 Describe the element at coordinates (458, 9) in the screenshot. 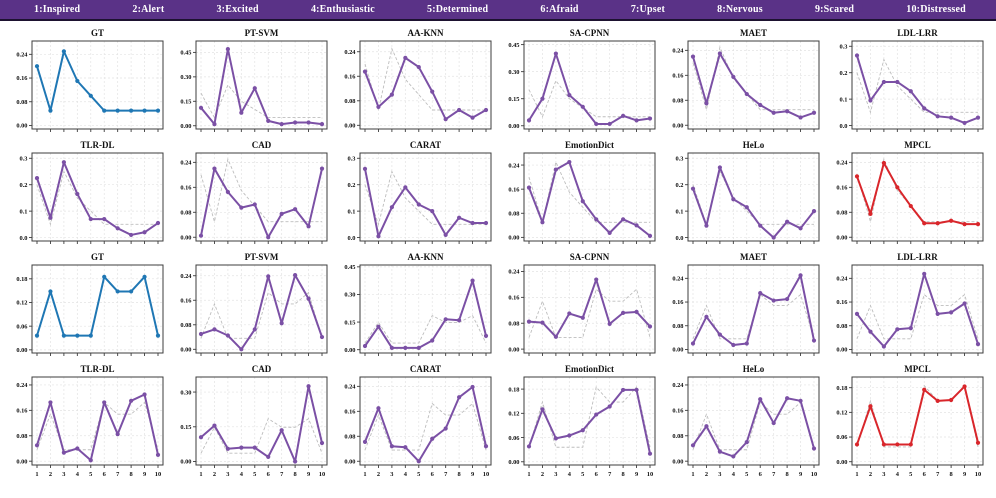

I see `legend-label-determined: 5:Determined` at that location.